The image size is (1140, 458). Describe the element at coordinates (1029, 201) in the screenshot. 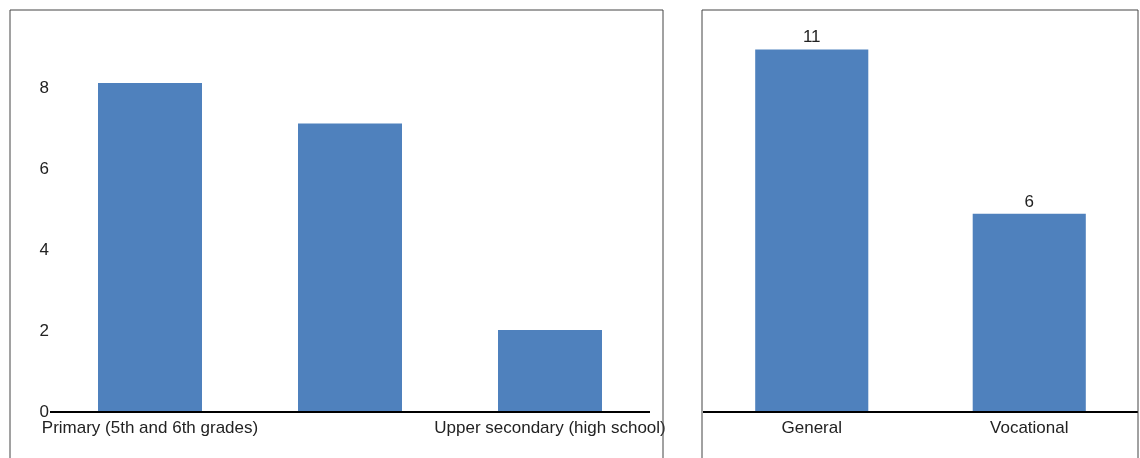

I see `data-label: 6` at that location.